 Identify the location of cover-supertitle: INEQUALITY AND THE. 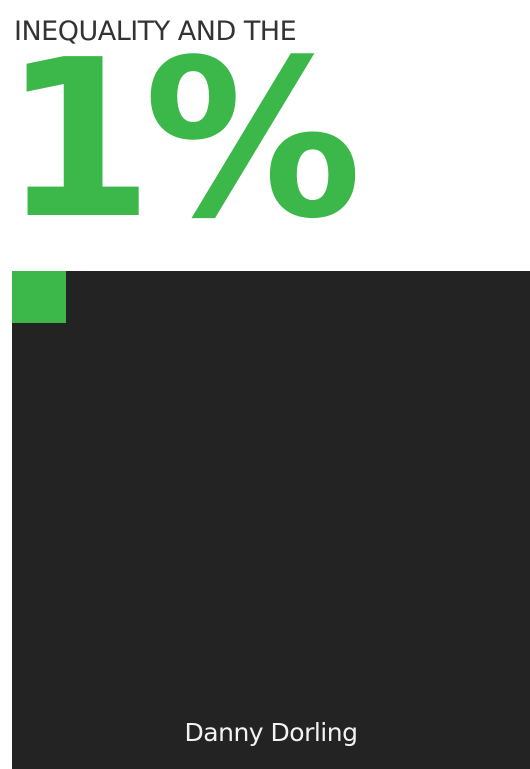
(155, 31).